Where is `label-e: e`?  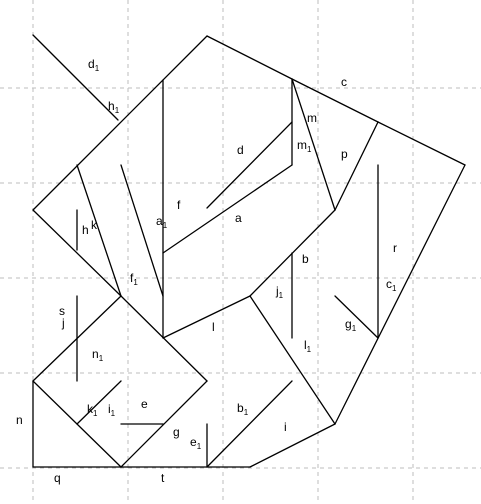
label-e: e is located at coordinates (144, 404).